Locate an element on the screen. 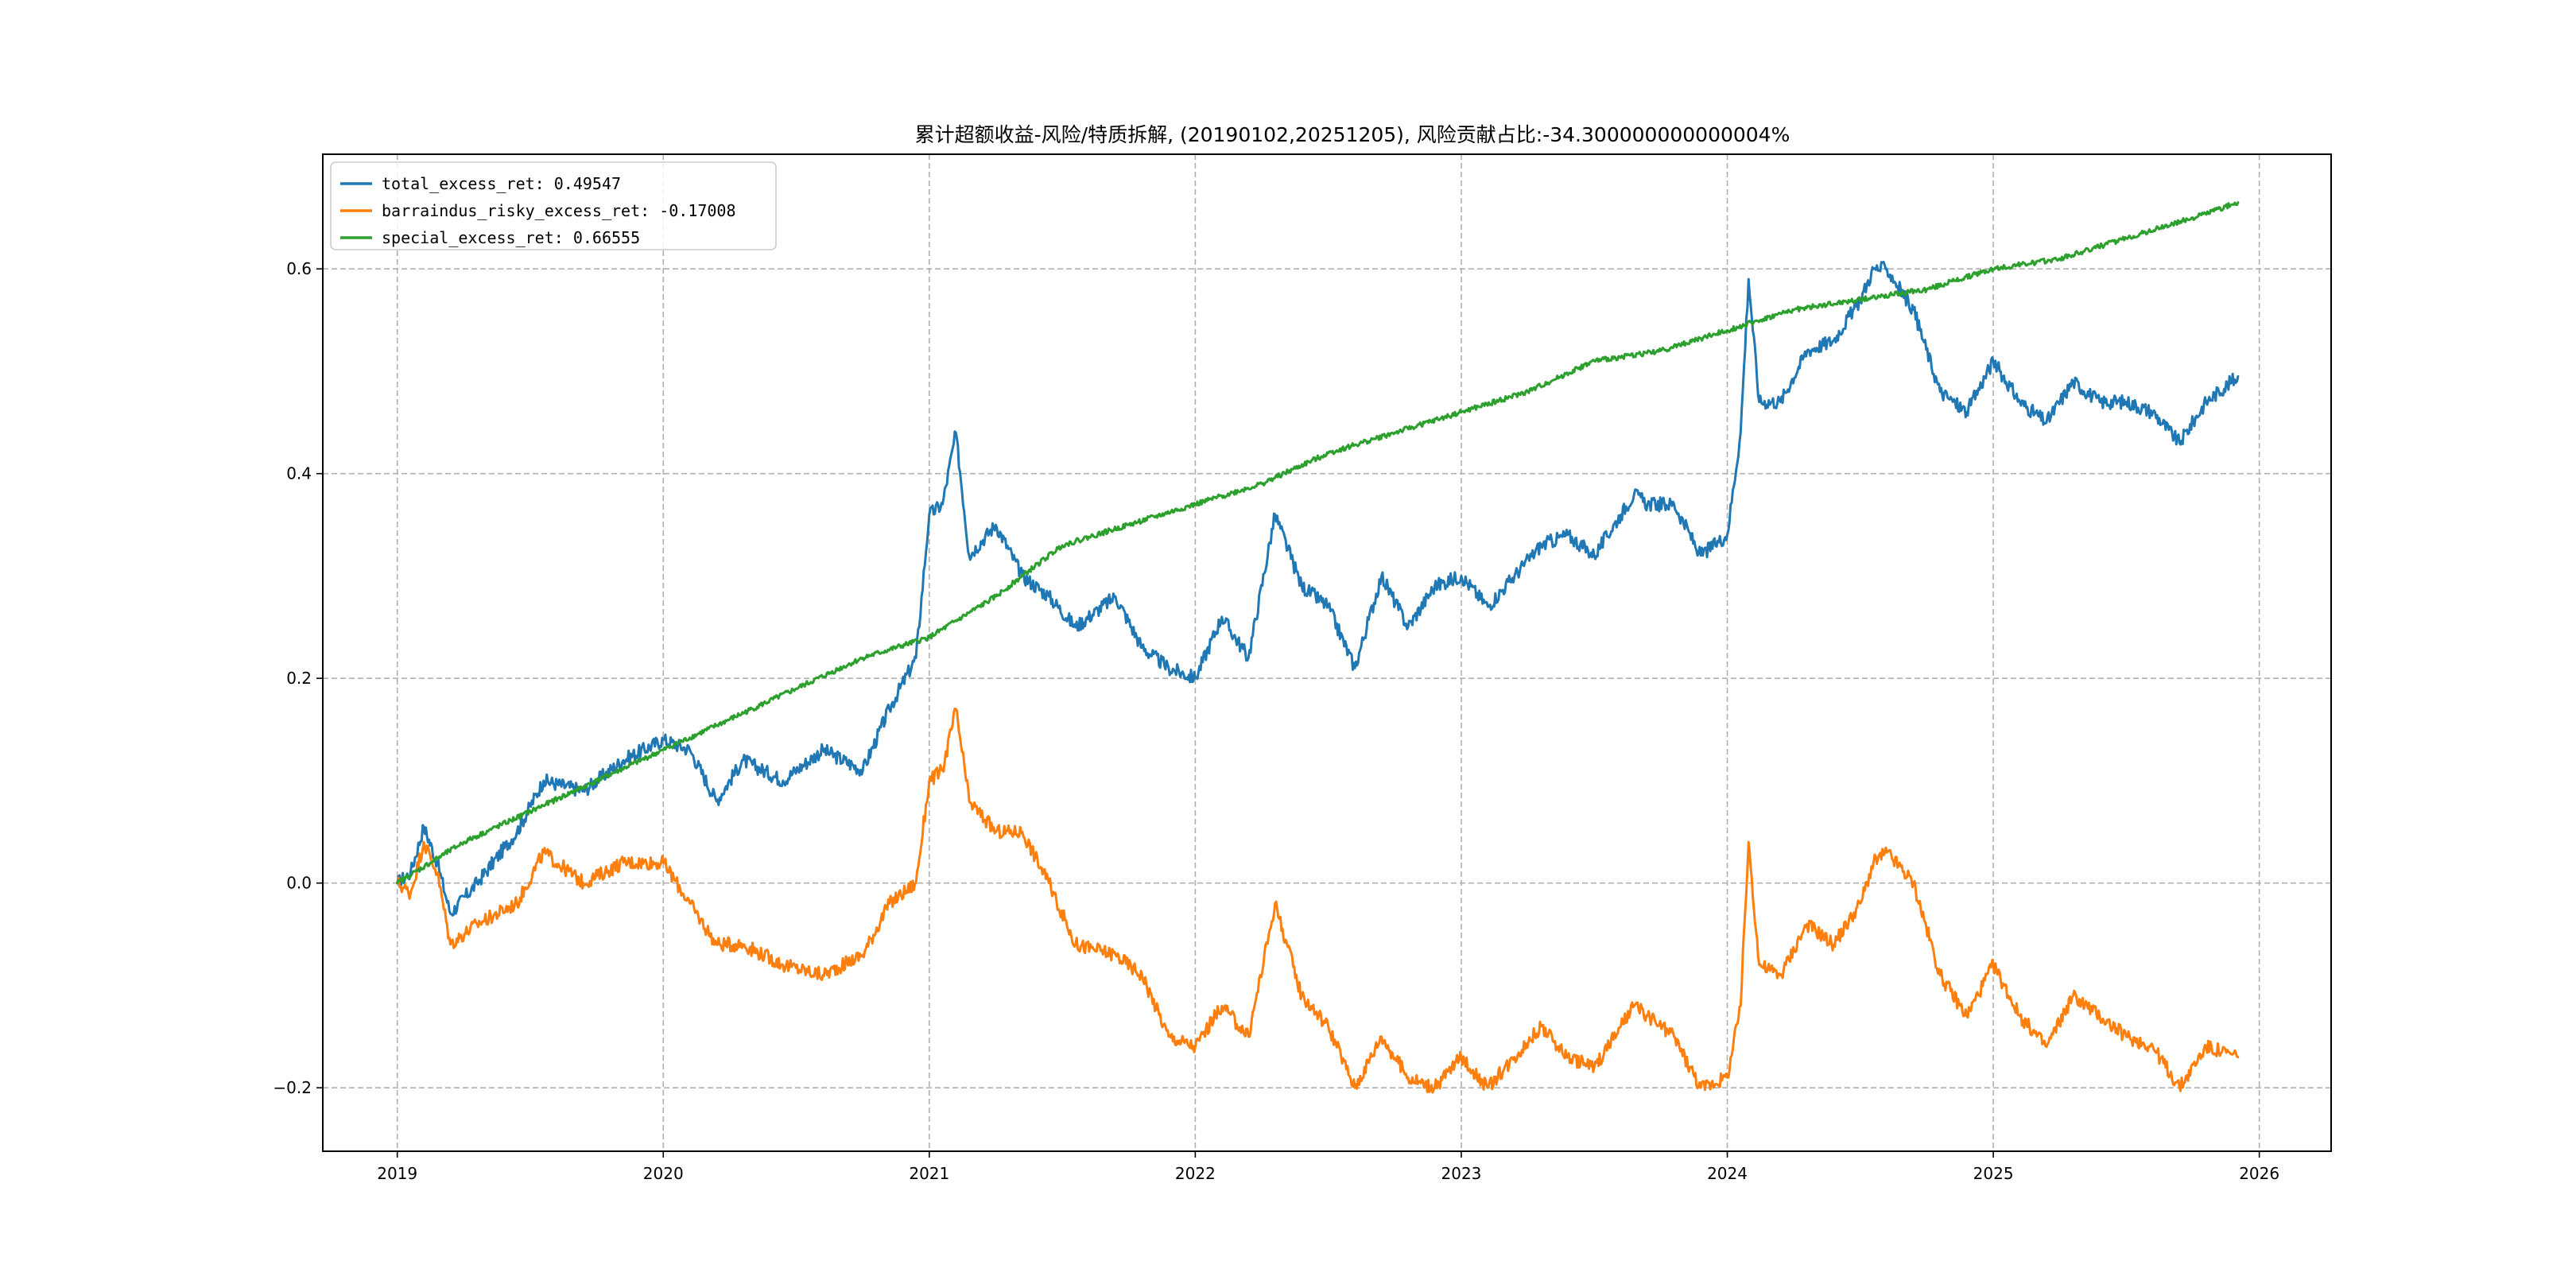  y-tick-label: 0.4 is located at coordinates (299, 474).